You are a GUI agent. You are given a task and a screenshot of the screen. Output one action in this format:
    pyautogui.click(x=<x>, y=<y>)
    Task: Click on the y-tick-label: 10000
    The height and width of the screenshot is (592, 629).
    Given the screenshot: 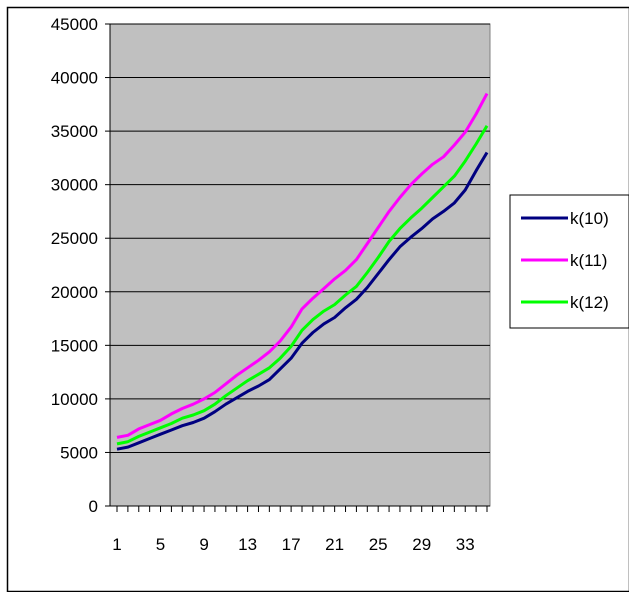 What is the action you would take?
    pyautogui.click(x=74, y=399)
    